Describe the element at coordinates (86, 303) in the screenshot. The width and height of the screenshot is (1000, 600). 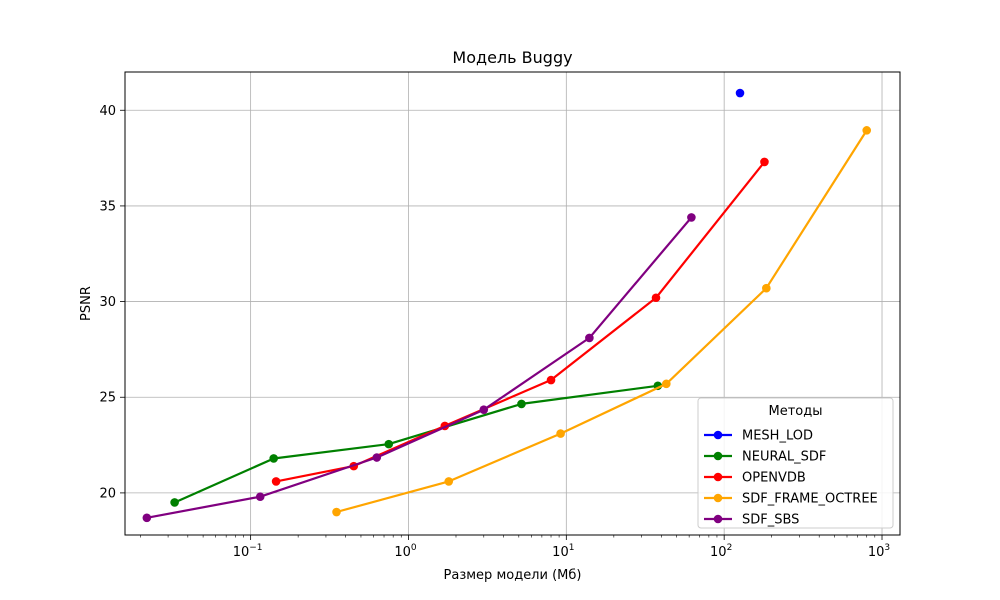
I see `y-axis-title: PSNR` at that location.